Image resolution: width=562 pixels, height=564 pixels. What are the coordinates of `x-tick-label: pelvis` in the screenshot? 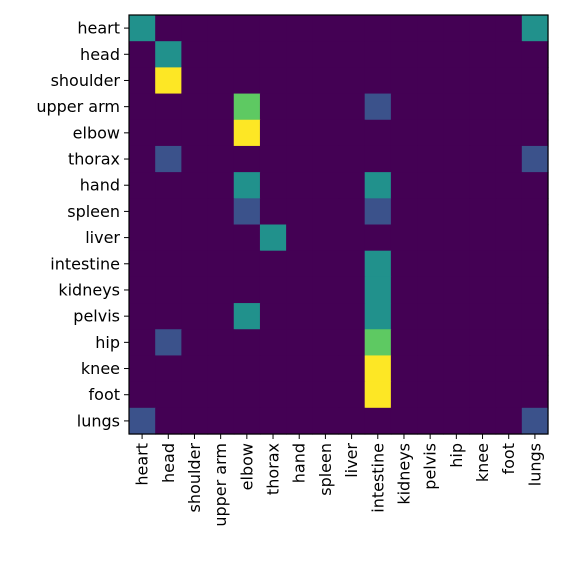 It's located at (430, 466).